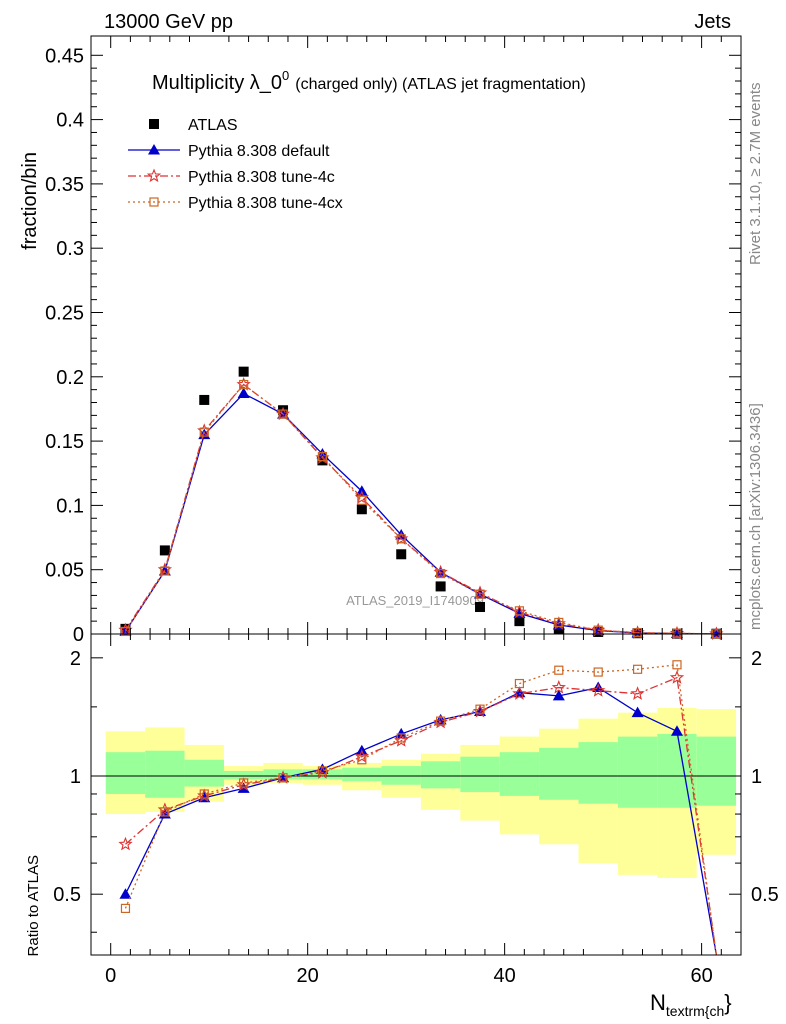 The width and height of the screenshot is (786, 1024). I want to click on y-tick-label: 0.3, so click(70, 249).